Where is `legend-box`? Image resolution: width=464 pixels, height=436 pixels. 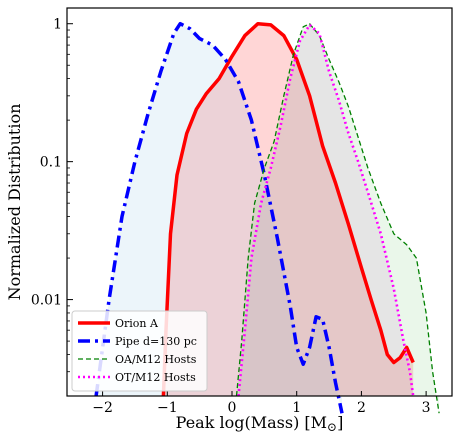
legend-box is located at coordinates (139, 351).